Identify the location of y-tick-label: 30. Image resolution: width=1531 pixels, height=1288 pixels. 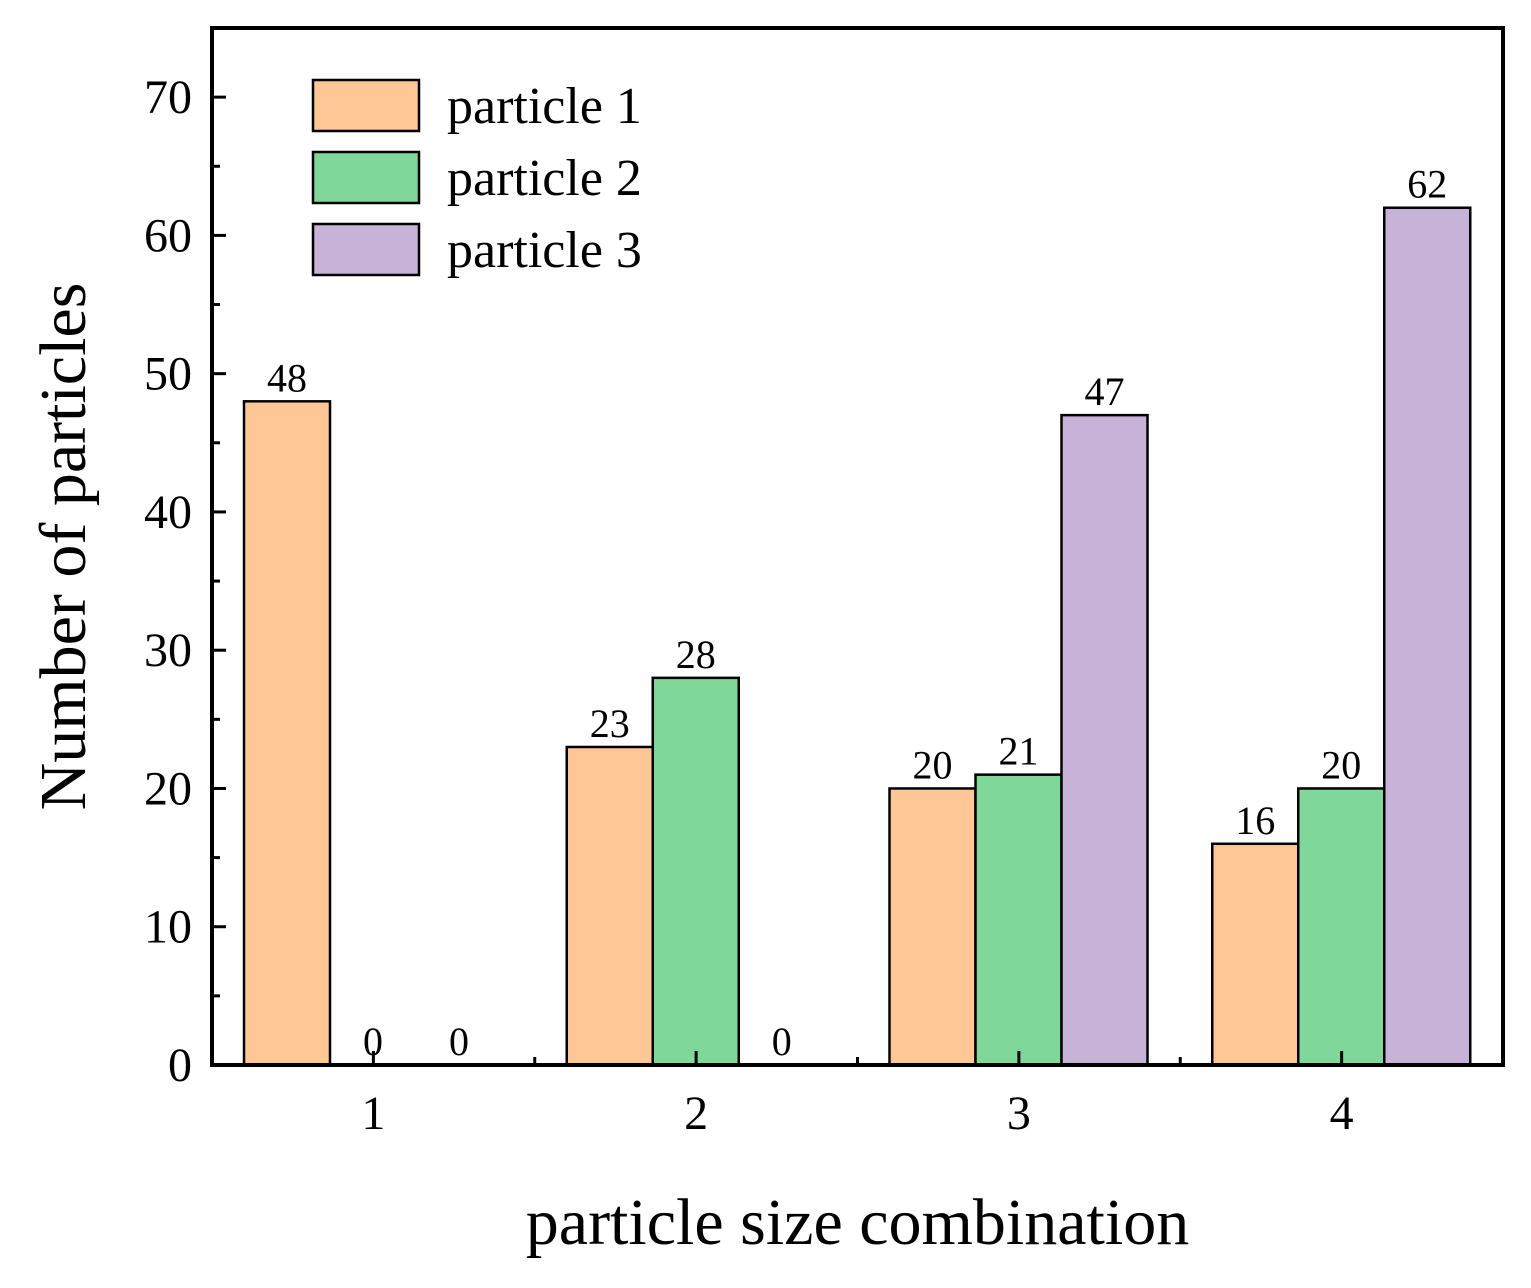
(168, 650).